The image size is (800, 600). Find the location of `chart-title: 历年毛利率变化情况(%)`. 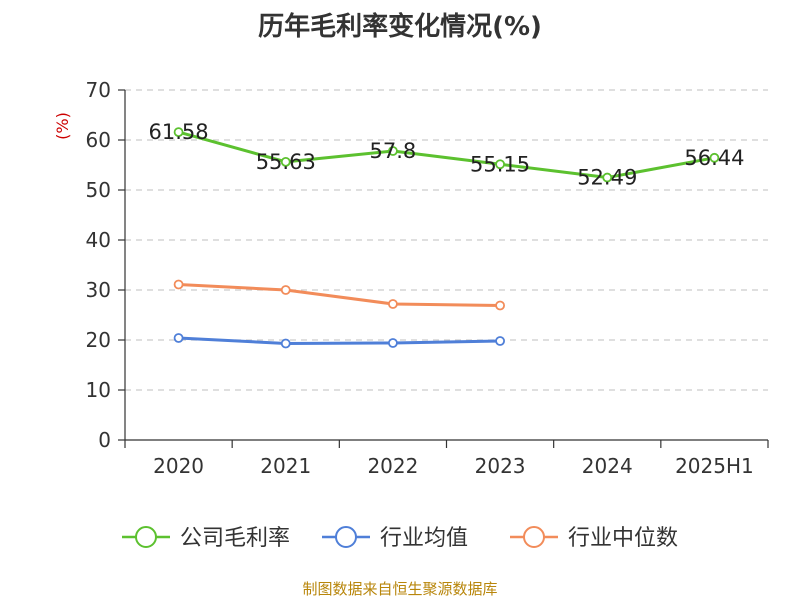

chart-title: 历年毛利率变化情况(%) is located at coordinates (400, 27).